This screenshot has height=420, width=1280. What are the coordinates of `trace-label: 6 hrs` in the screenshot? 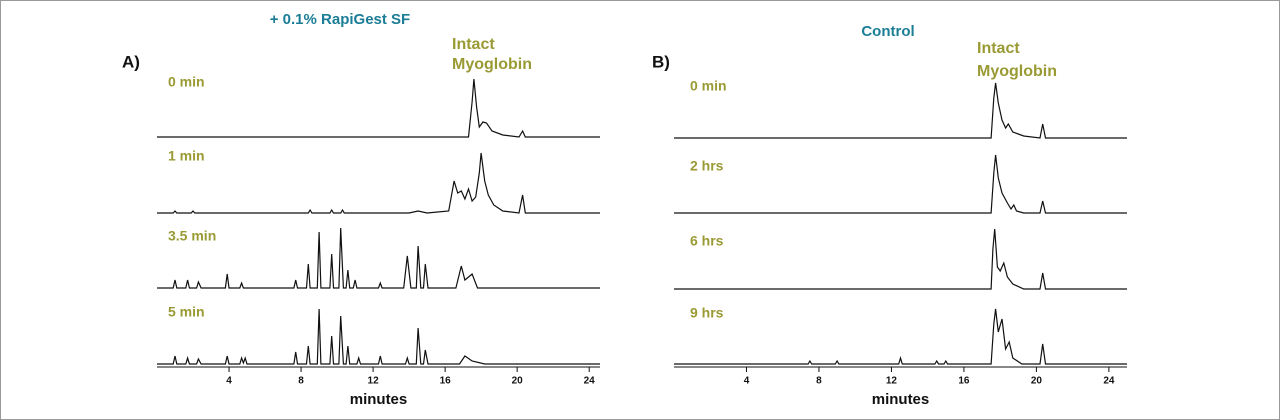 It's located at (707, 241).